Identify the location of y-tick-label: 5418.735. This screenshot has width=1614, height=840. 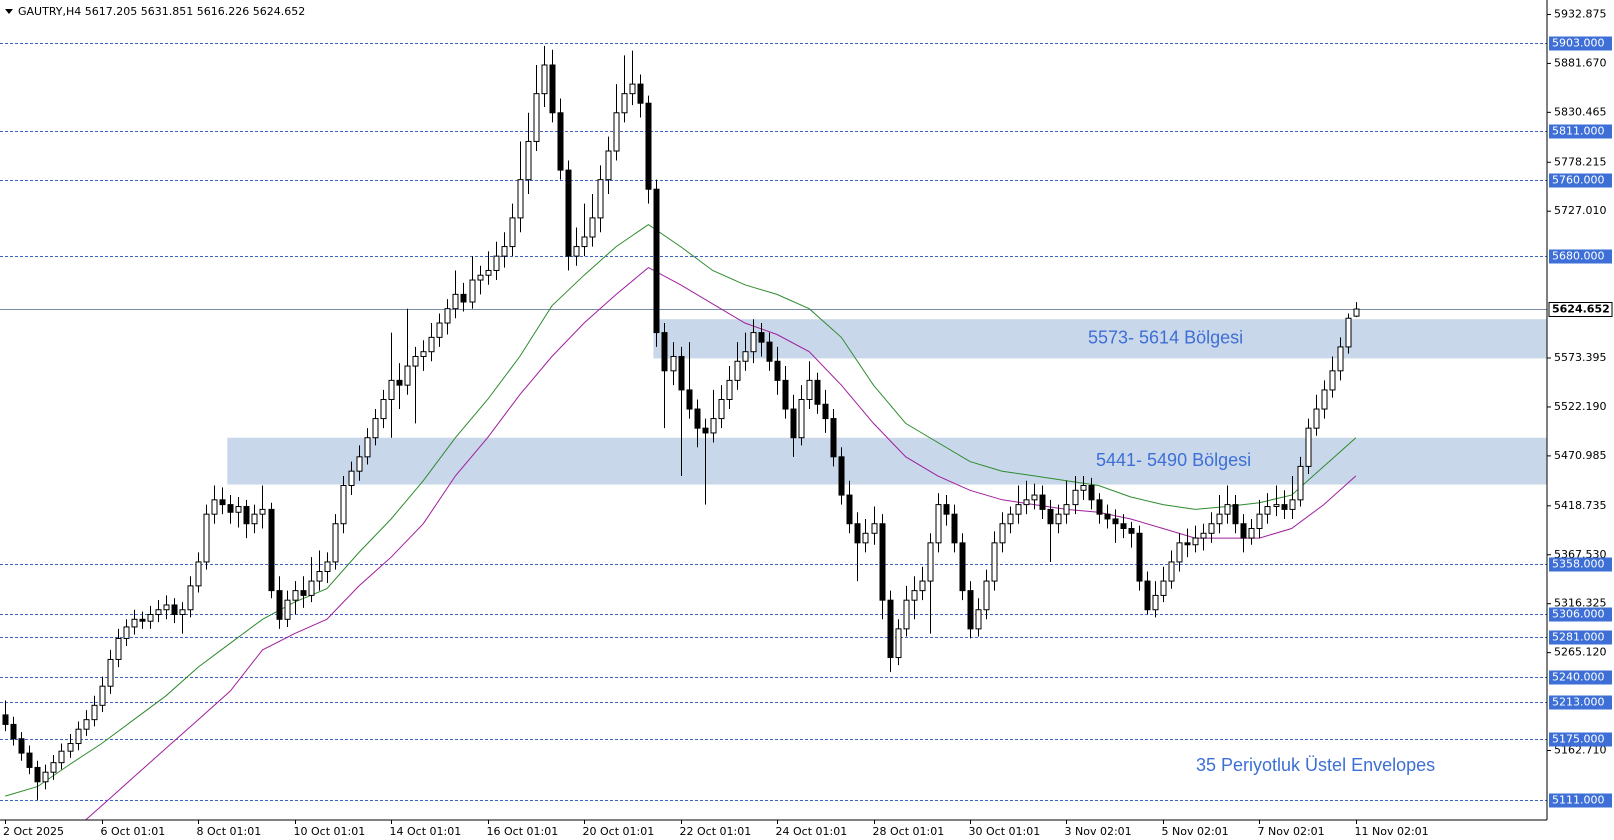
(1580, 505).